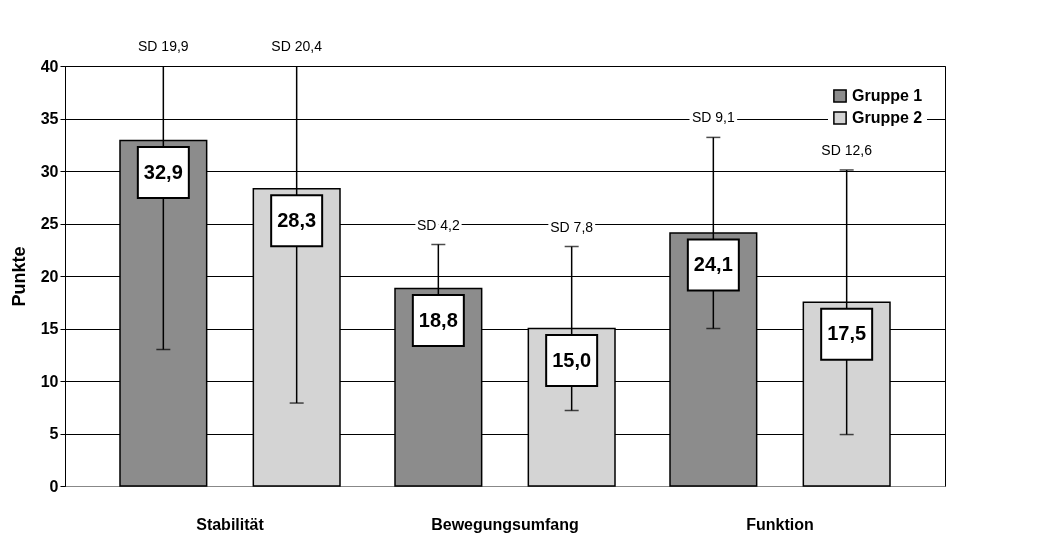  I want to click on x-tick-label: Stabilität, so click(230, 524).